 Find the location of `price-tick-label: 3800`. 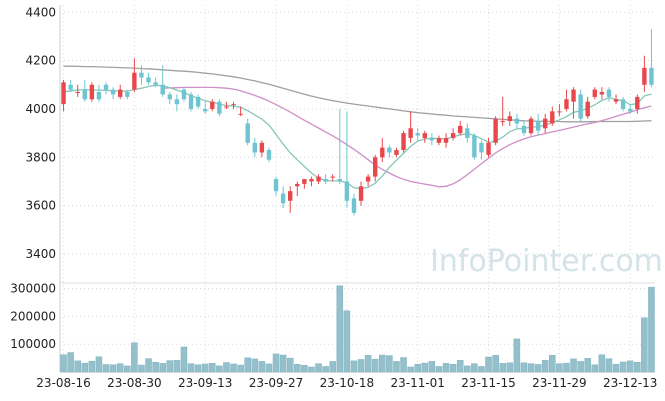

price-tick-label: 3800 is located at coordinates (40, 157).